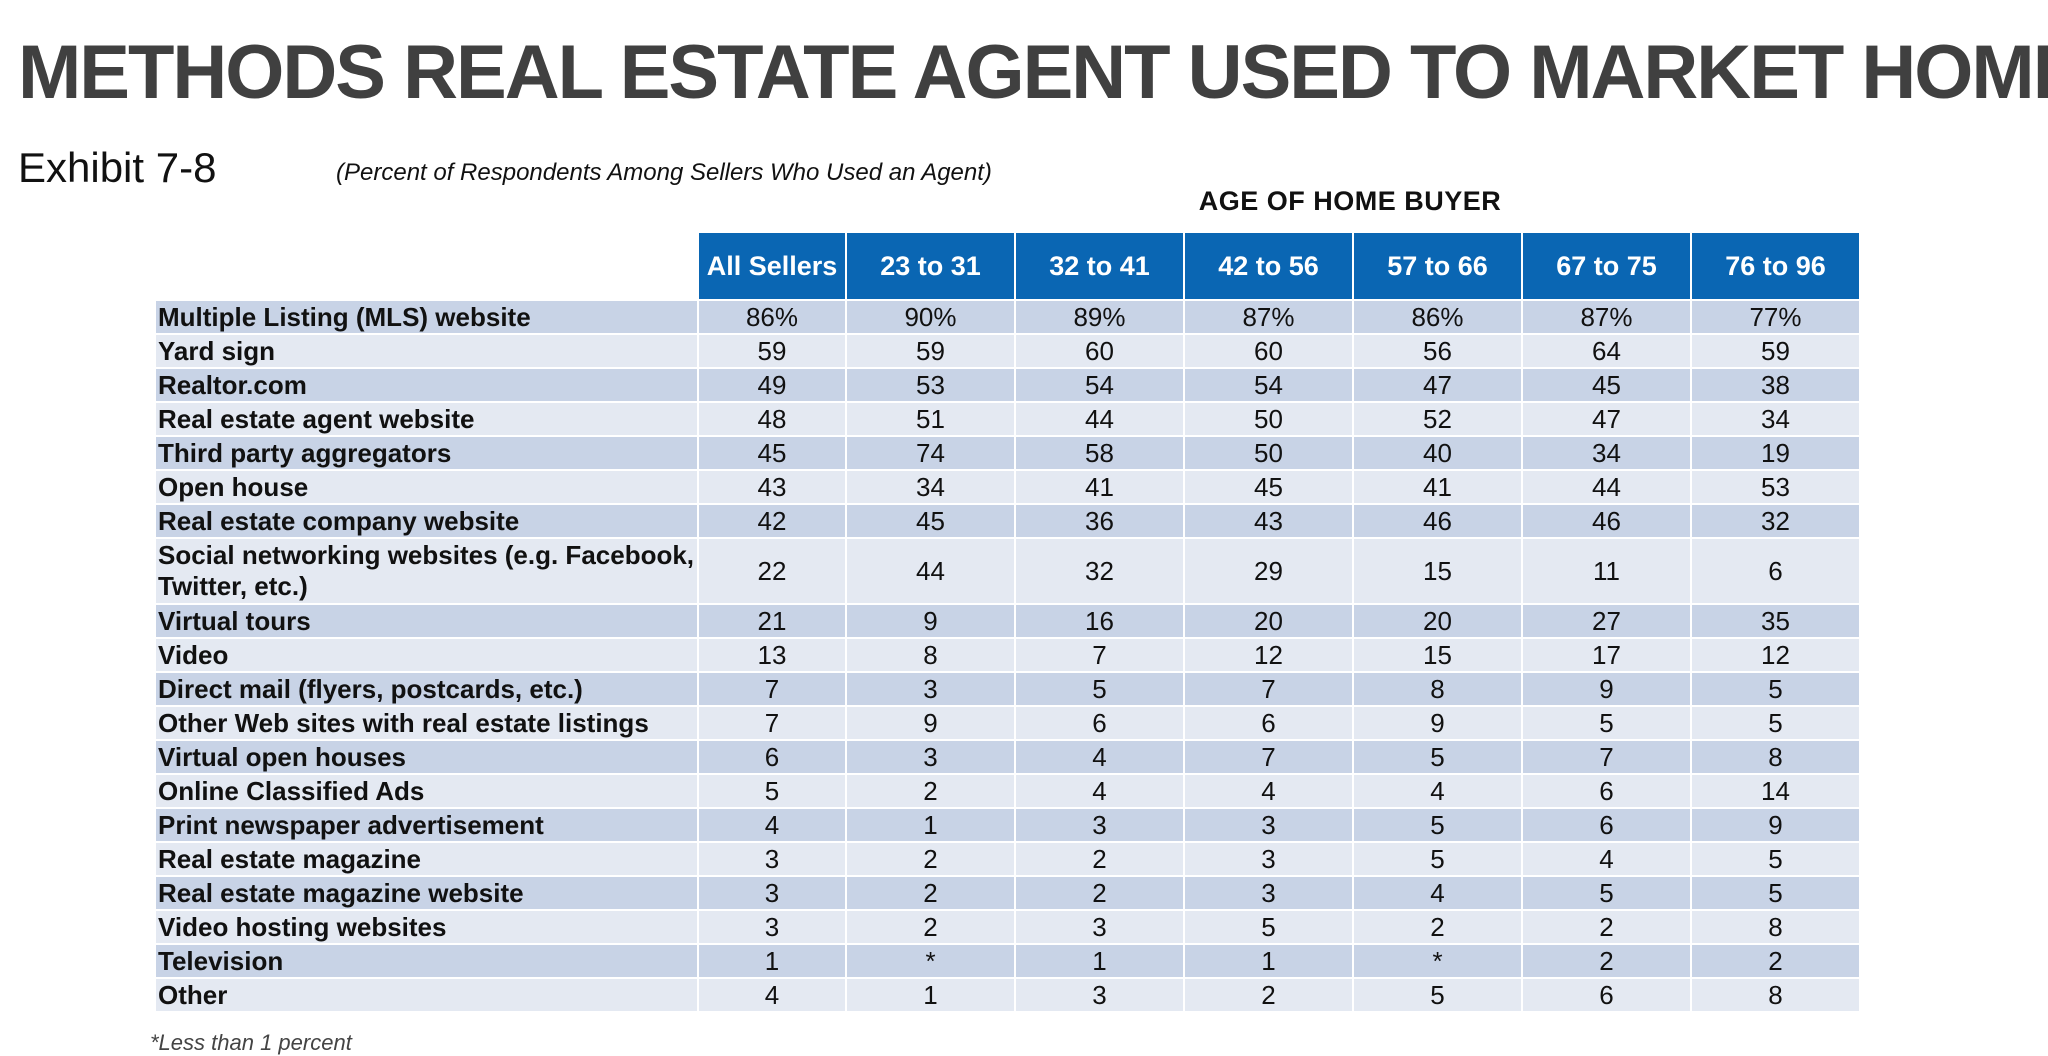 Image resolution: width=2048 pixels, height=1056 pixels. What do you see at coordinates (1607, 521) in the screenshot?
I see `table-cell: 46` at bounding box center [1607, 521].